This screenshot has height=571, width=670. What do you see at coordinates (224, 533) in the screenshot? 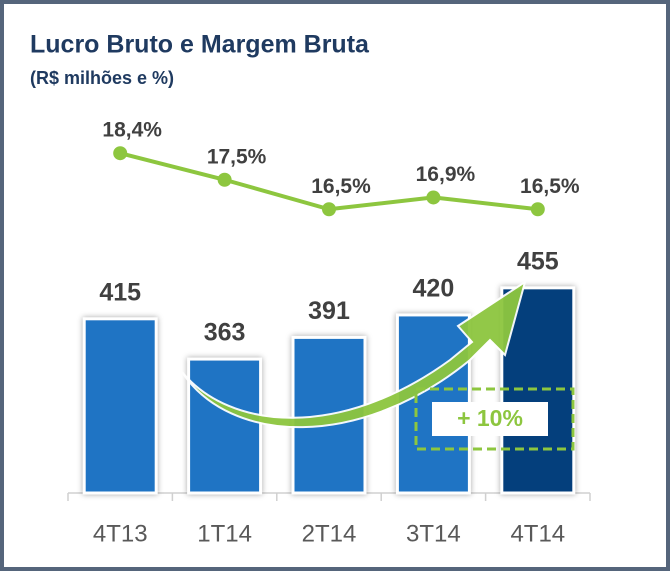
I see `x-tick-label: 1T14` at bounding box center [224, 533].